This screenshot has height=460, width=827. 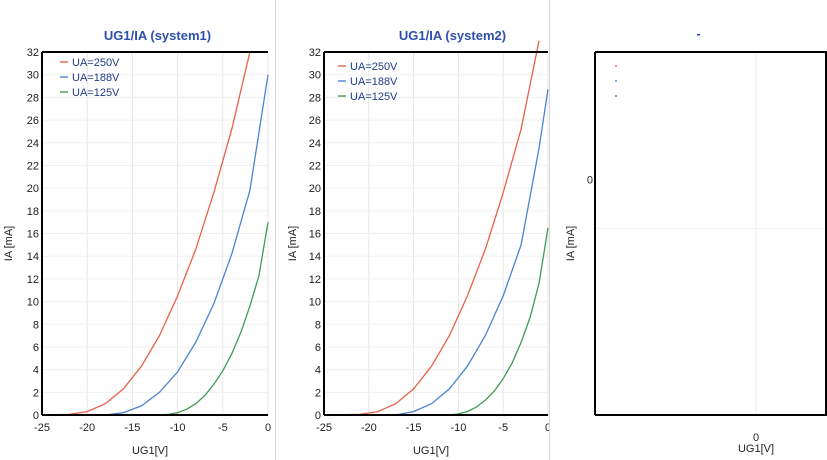 What do you see at coordinates (698, 33) in the screenshot?
I see `chart-title: -` at bounding box center [698, 33].